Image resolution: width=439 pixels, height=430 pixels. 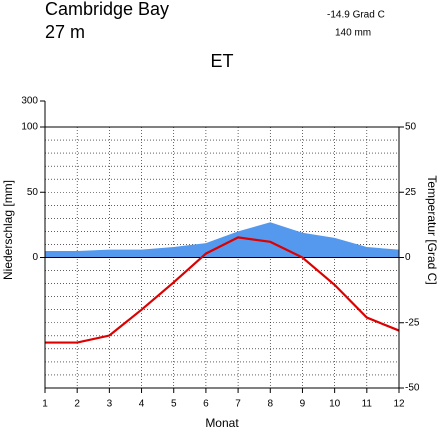 I want to click on x-tick-label: 5, so click(x=174, y=404).